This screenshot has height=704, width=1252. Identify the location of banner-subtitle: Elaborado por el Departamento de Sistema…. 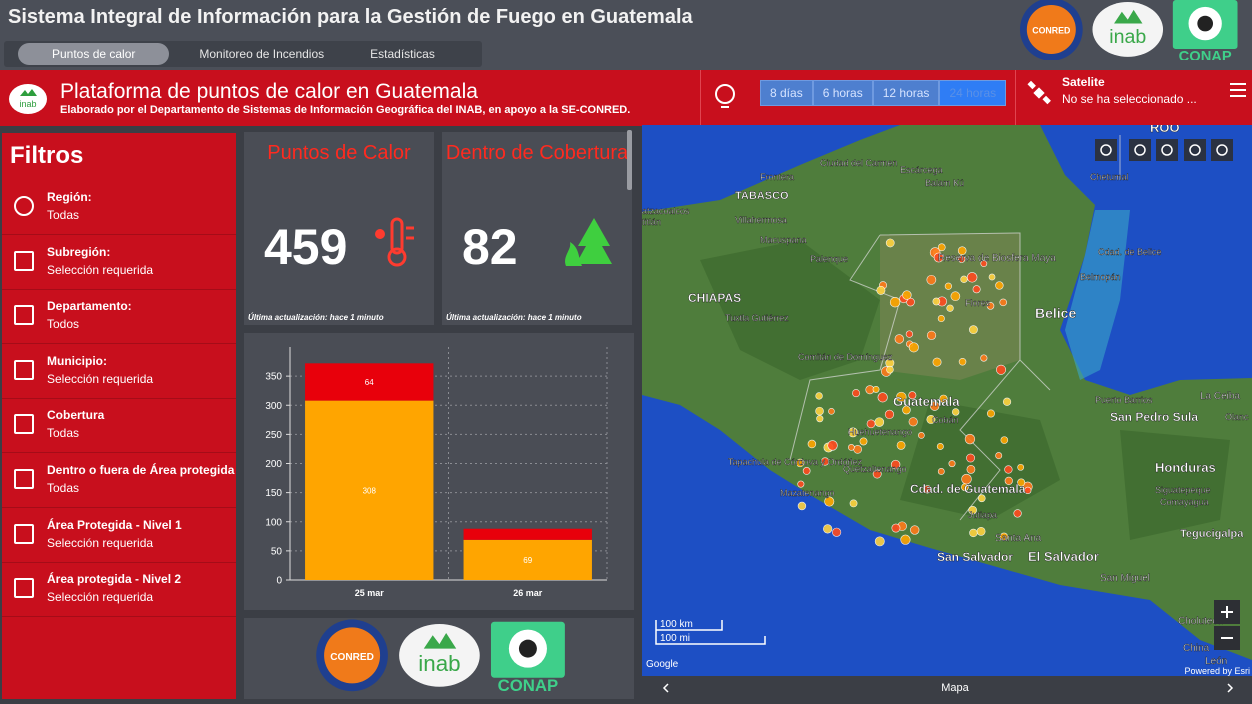
(345, 110).